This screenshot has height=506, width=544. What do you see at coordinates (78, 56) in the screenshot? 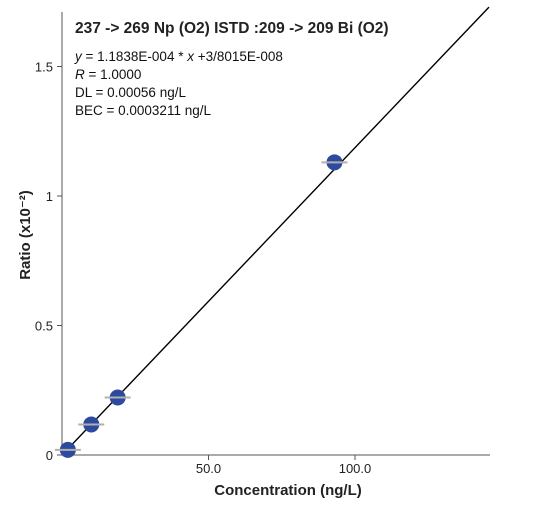
I see `equation-y-var: y` at bounding box center [78, 56].